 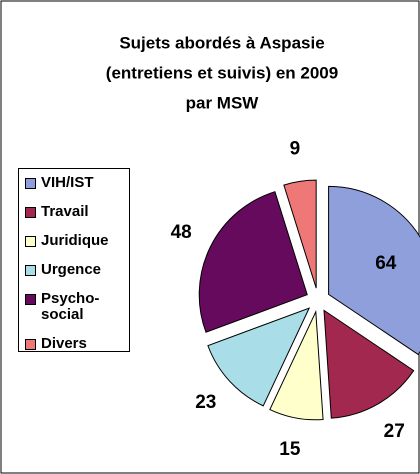 I want to click on data-label: 64, so click(x=386, y=263).